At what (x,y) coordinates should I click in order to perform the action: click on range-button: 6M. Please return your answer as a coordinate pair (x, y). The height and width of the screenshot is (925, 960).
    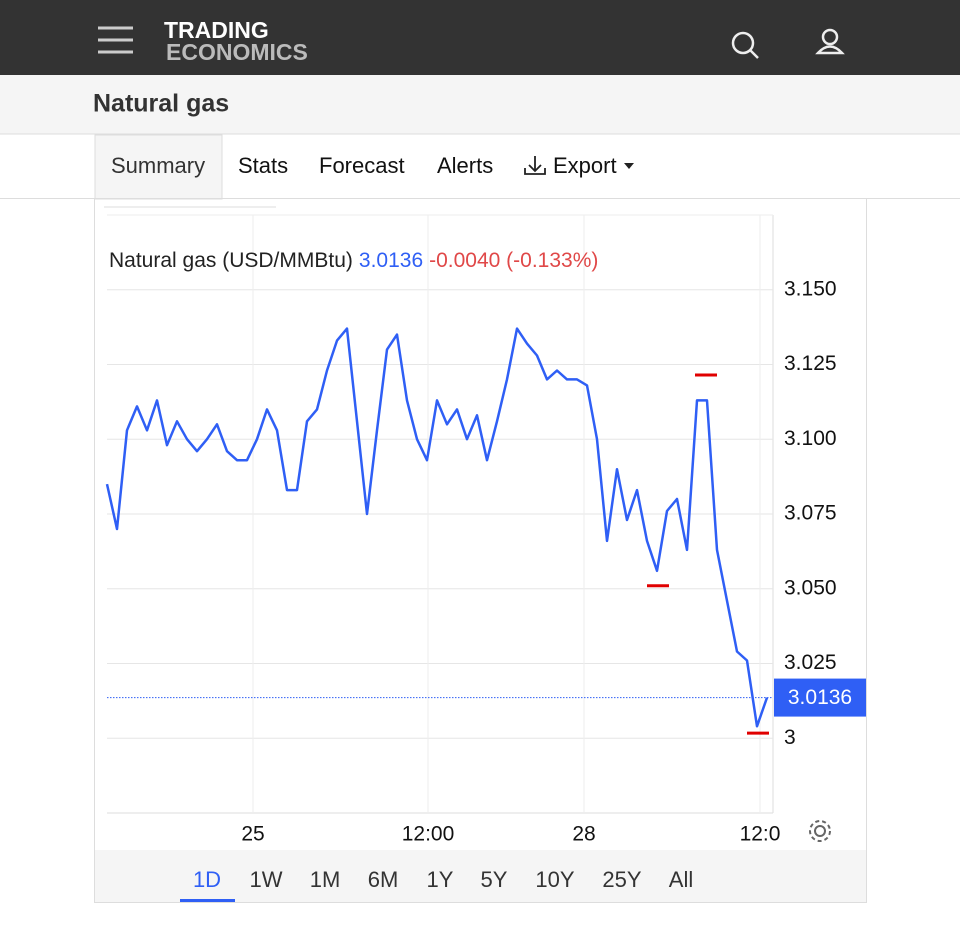
    Looking at the image, I should click on (383, 879).